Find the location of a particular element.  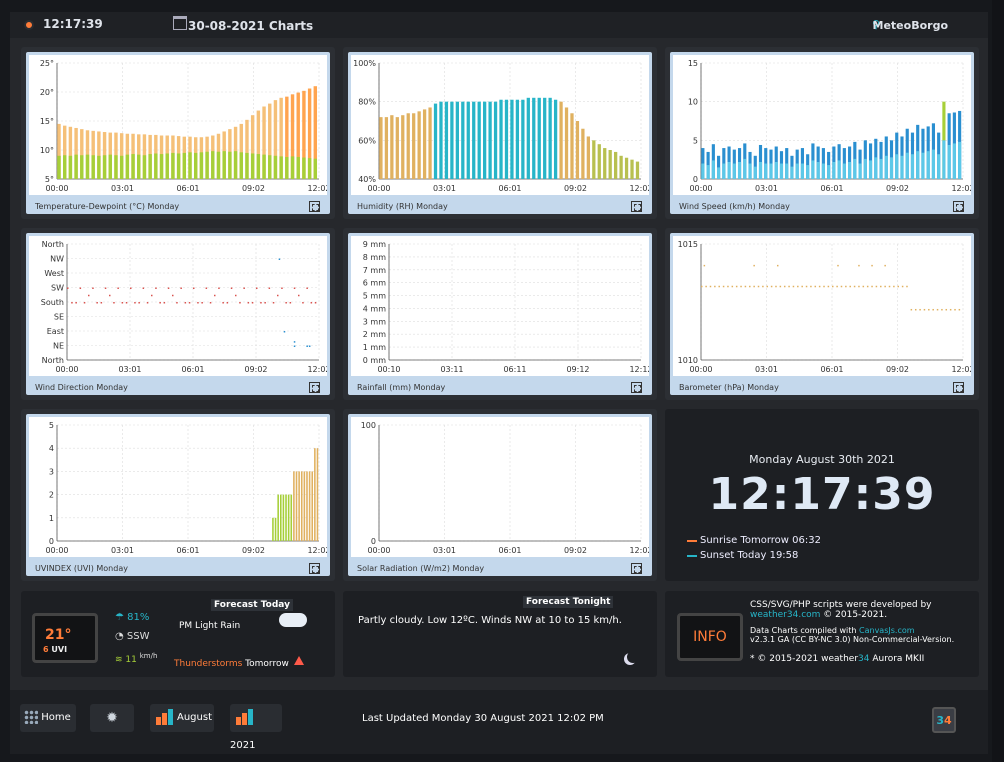

y-tick-label: South is located at coordinates (52, 302).